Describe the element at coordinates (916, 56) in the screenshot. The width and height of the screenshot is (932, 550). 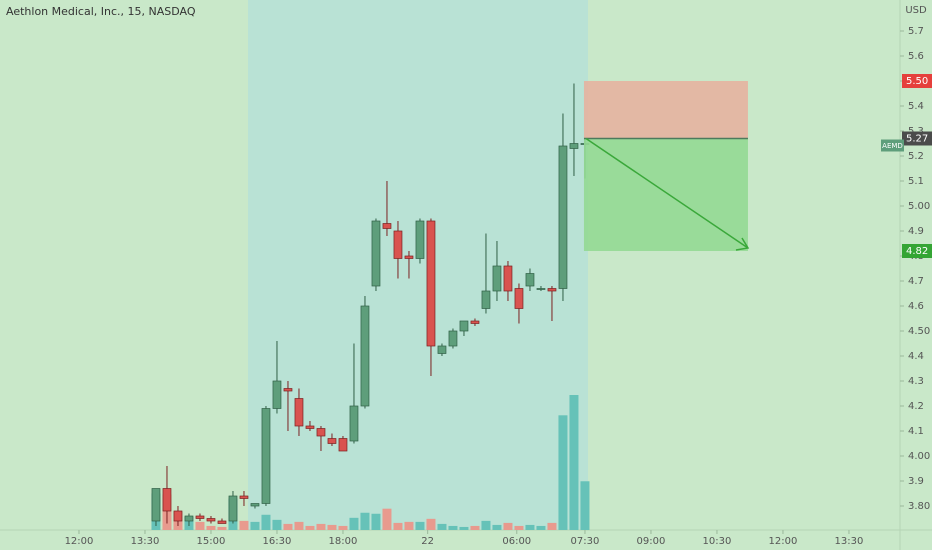
I see `y-tick-label: 5.6` at that location.